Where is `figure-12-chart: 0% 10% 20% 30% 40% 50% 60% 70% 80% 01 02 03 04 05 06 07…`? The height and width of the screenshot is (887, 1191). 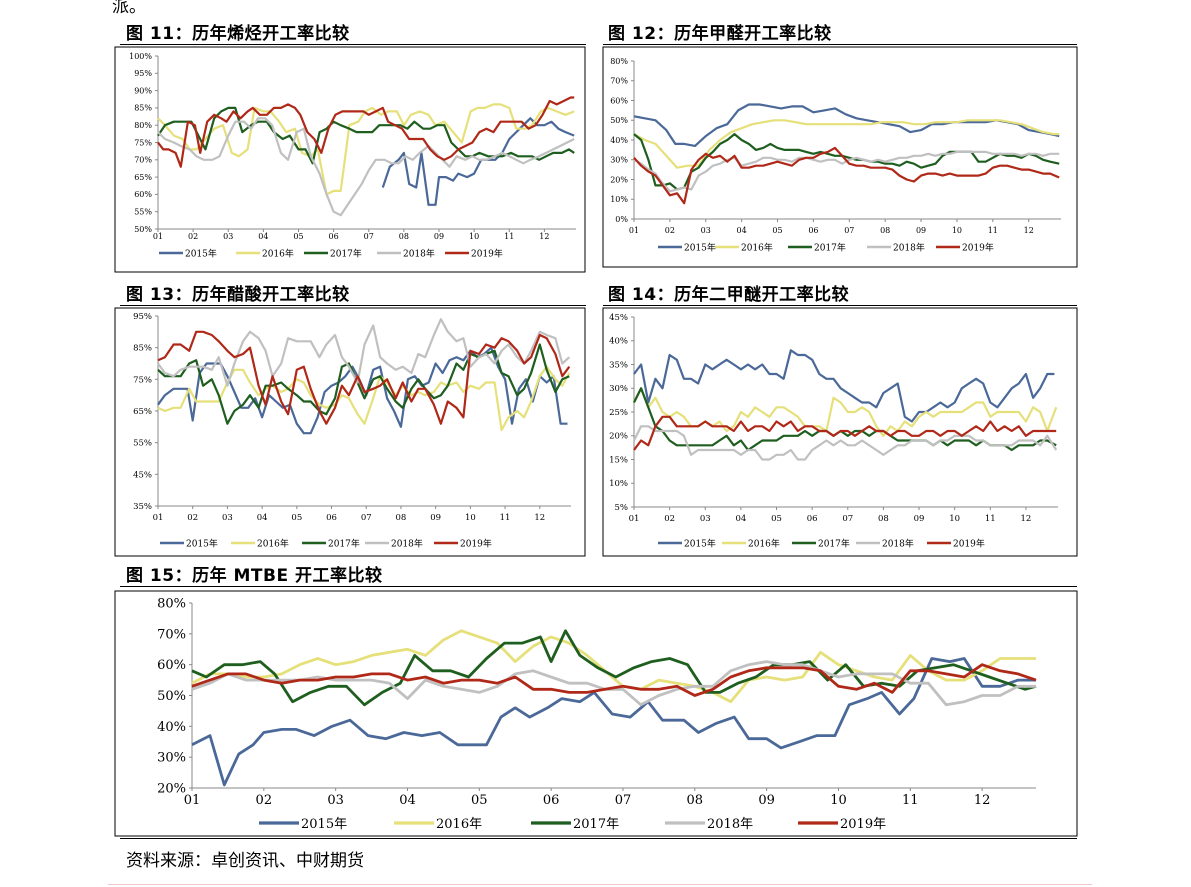
figure-12-chart: 0% 10% 20% 30% 40% 50% 60% 70% 80% 01 02 03 04 05 06 07… is located at coordinates (840, 157).